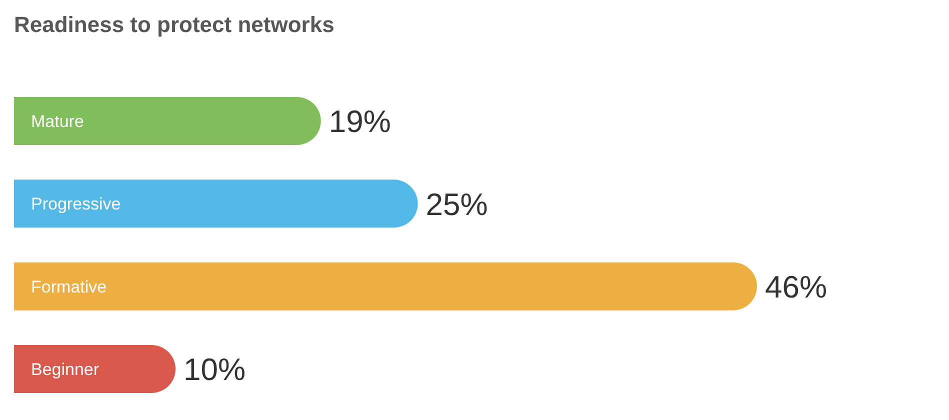  I want to click on y-tick-label: Beginner, so click(65, 369).